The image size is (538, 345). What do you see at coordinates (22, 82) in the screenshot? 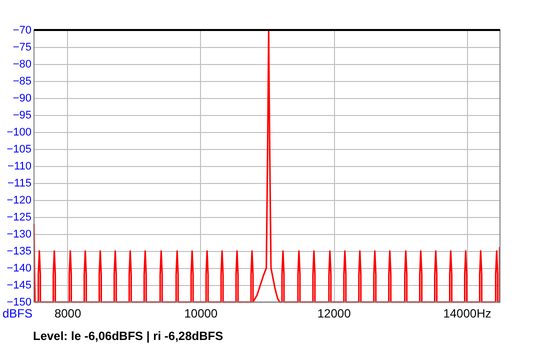
I see `y-tick-label: −85` at bounding box center [22, 82].